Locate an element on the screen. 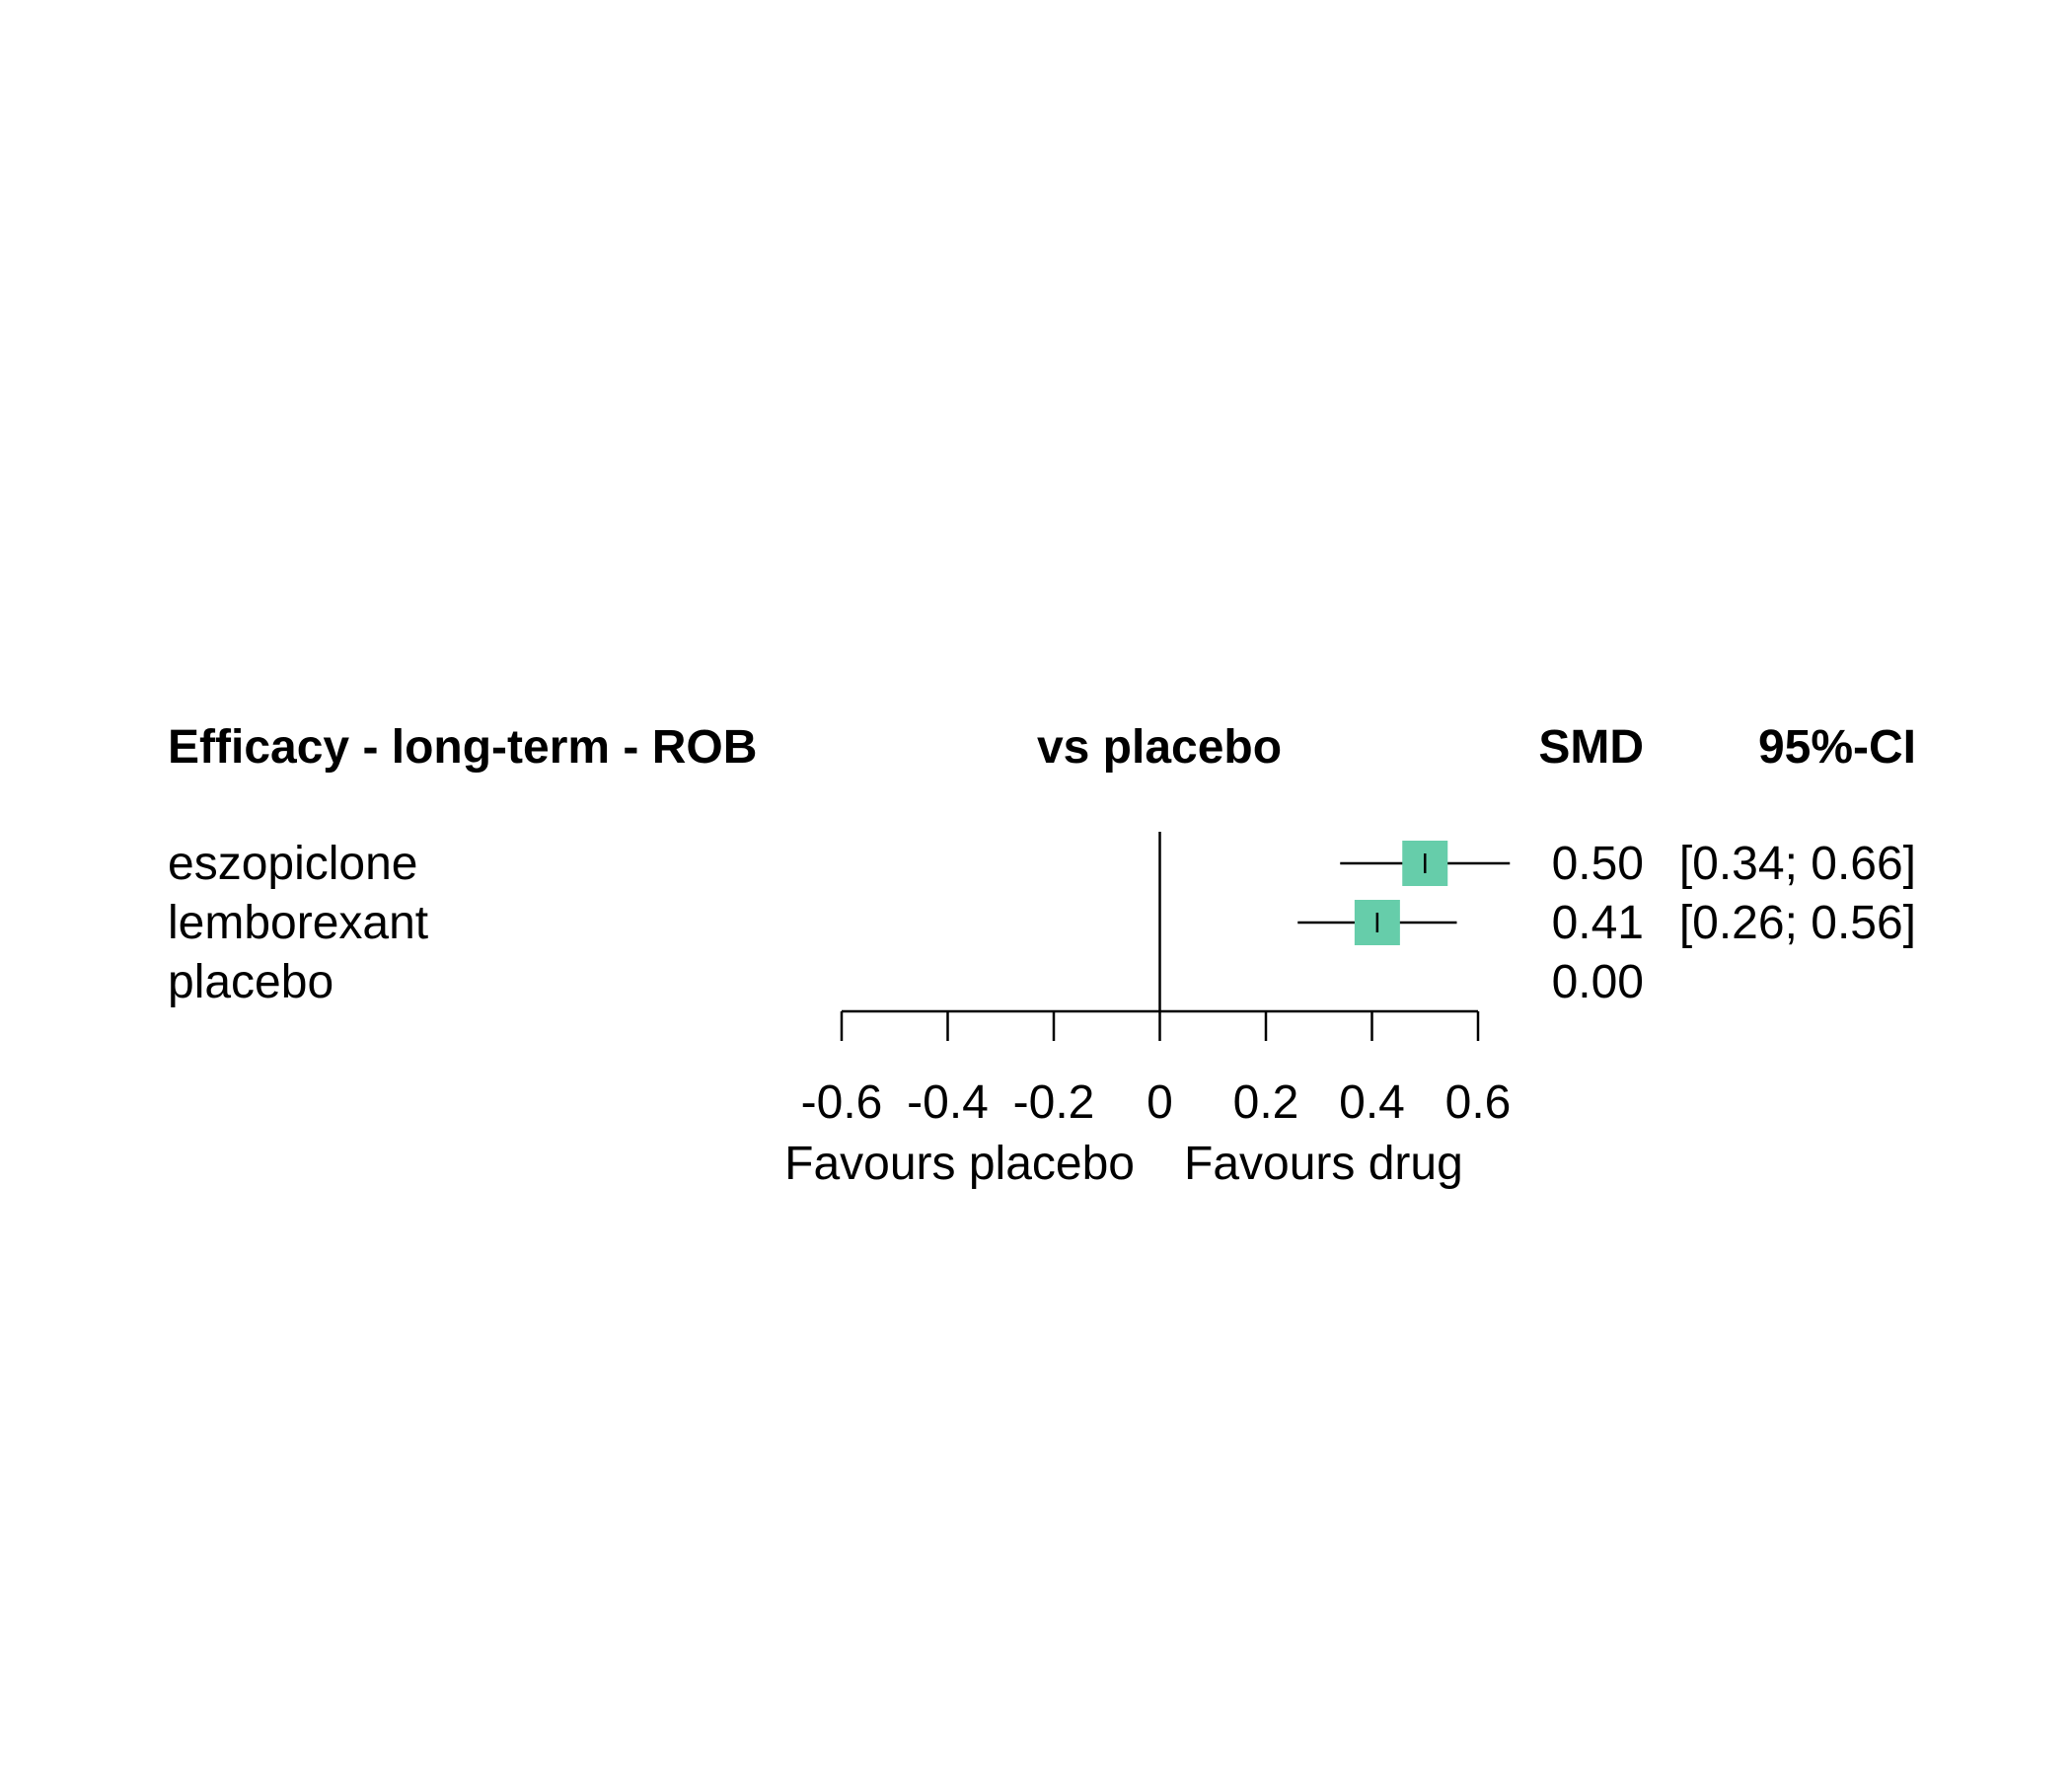 The image size is (2072, 1776). ci-value: [0.26; 0.56] is located at coordinates (1798, 923).